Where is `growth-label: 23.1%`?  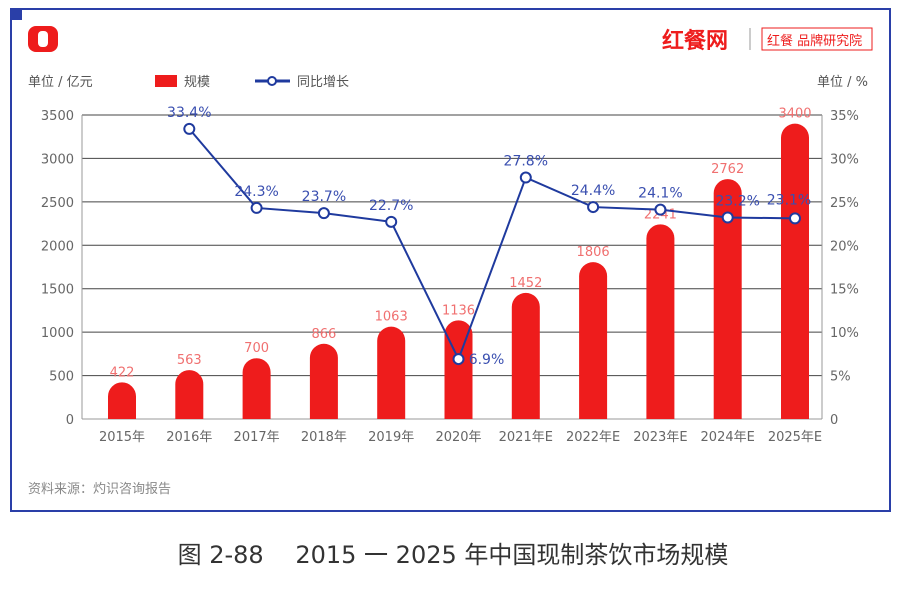
growth-label: 23.1% is located at coordinates (789, 200).